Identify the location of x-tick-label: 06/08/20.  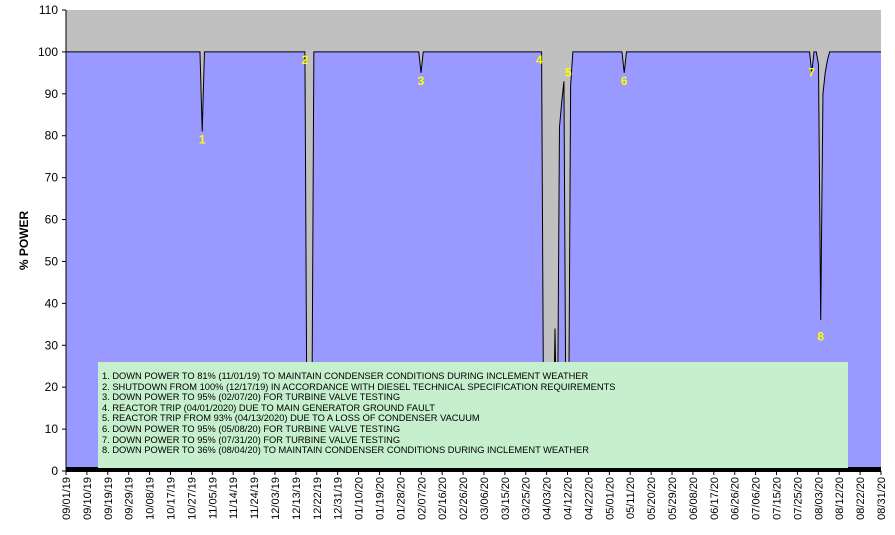
(694, 498).